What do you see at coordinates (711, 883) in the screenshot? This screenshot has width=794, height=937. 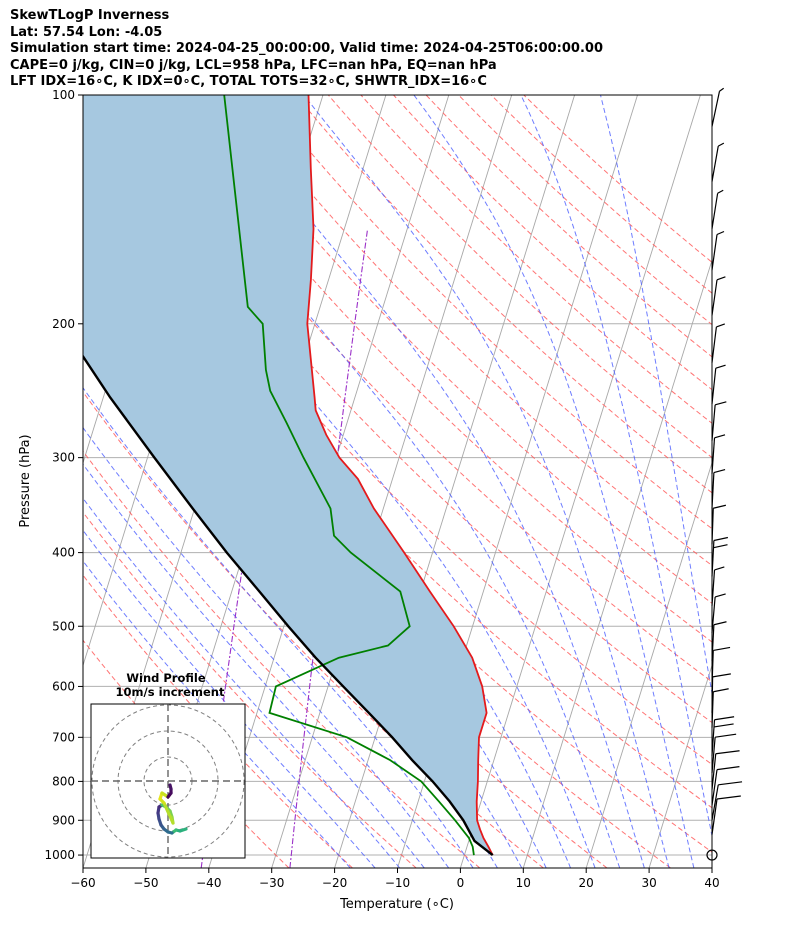 I see `x-tick-label: 40` at bounding box center [711, 883].